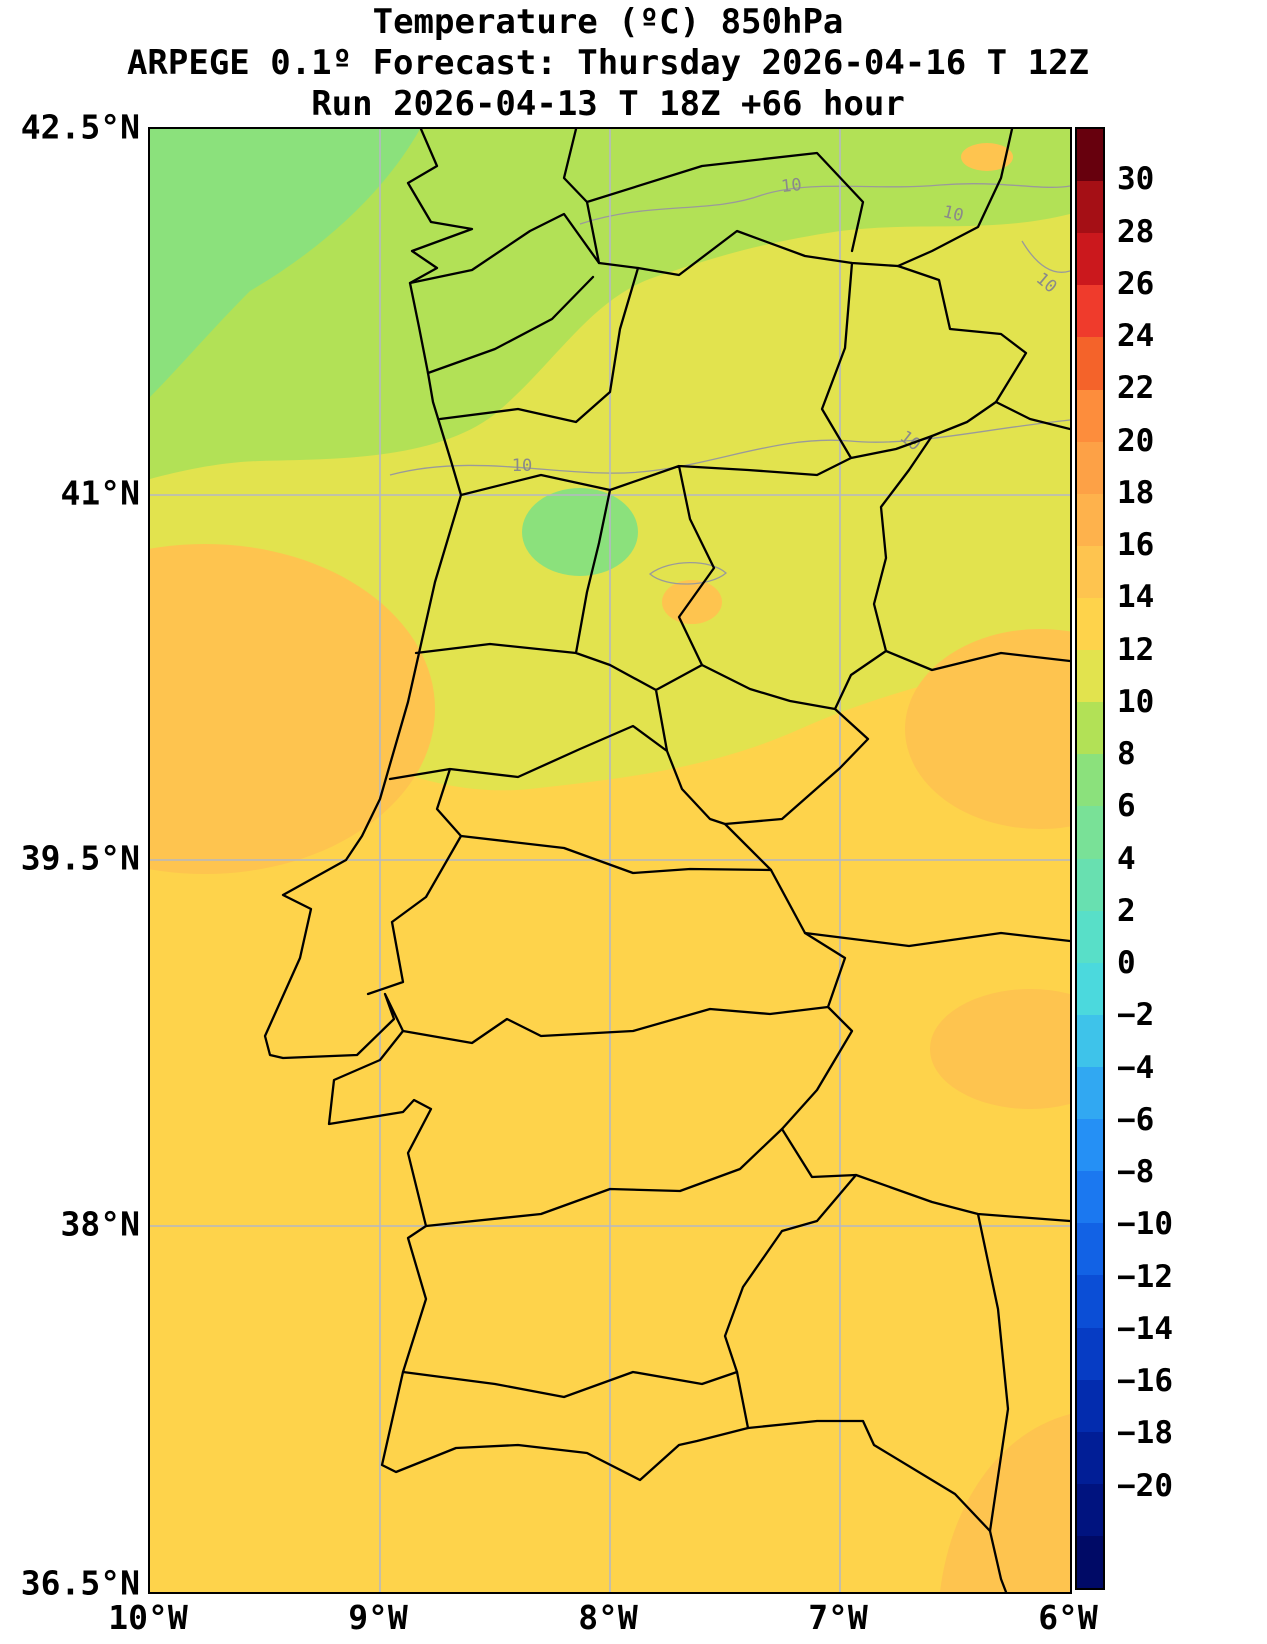 Image resolution: width=1267 pixels, height=1644 pixels. I want to click on lat-tick-label: 38°N, so click(100, 1224).